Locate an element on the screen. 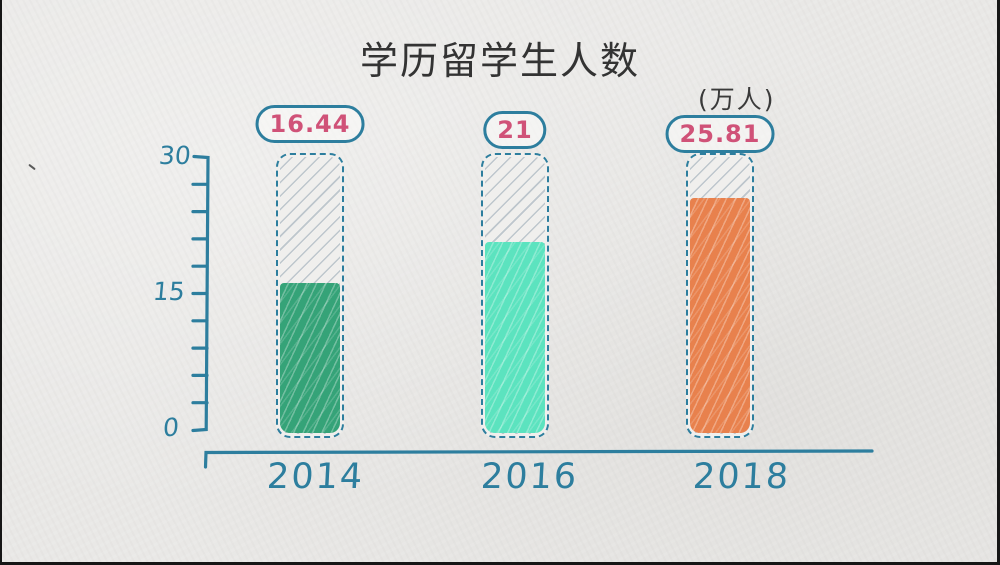 This screenshot has height=565, width=1000. x-axis-line is located at coordinates (538, 459).